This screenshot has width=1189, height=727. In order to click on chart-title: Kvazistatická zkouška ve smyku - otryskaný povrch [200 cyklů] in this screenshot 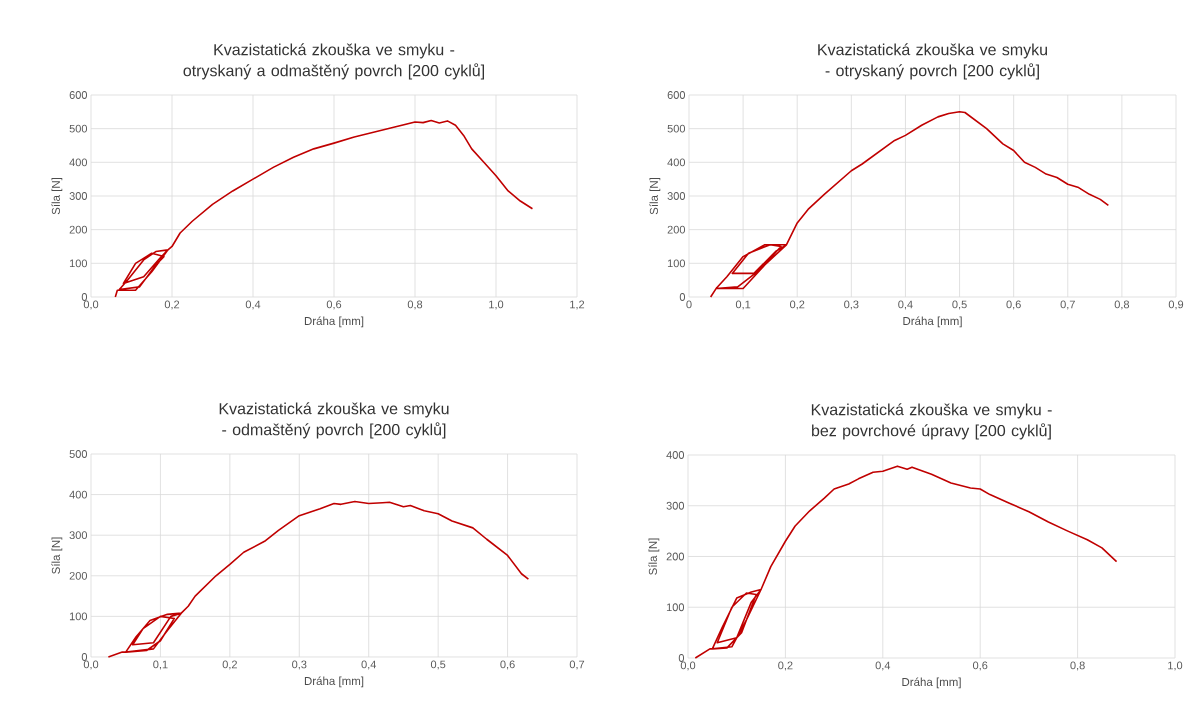, I will do `click(932, 61)`.